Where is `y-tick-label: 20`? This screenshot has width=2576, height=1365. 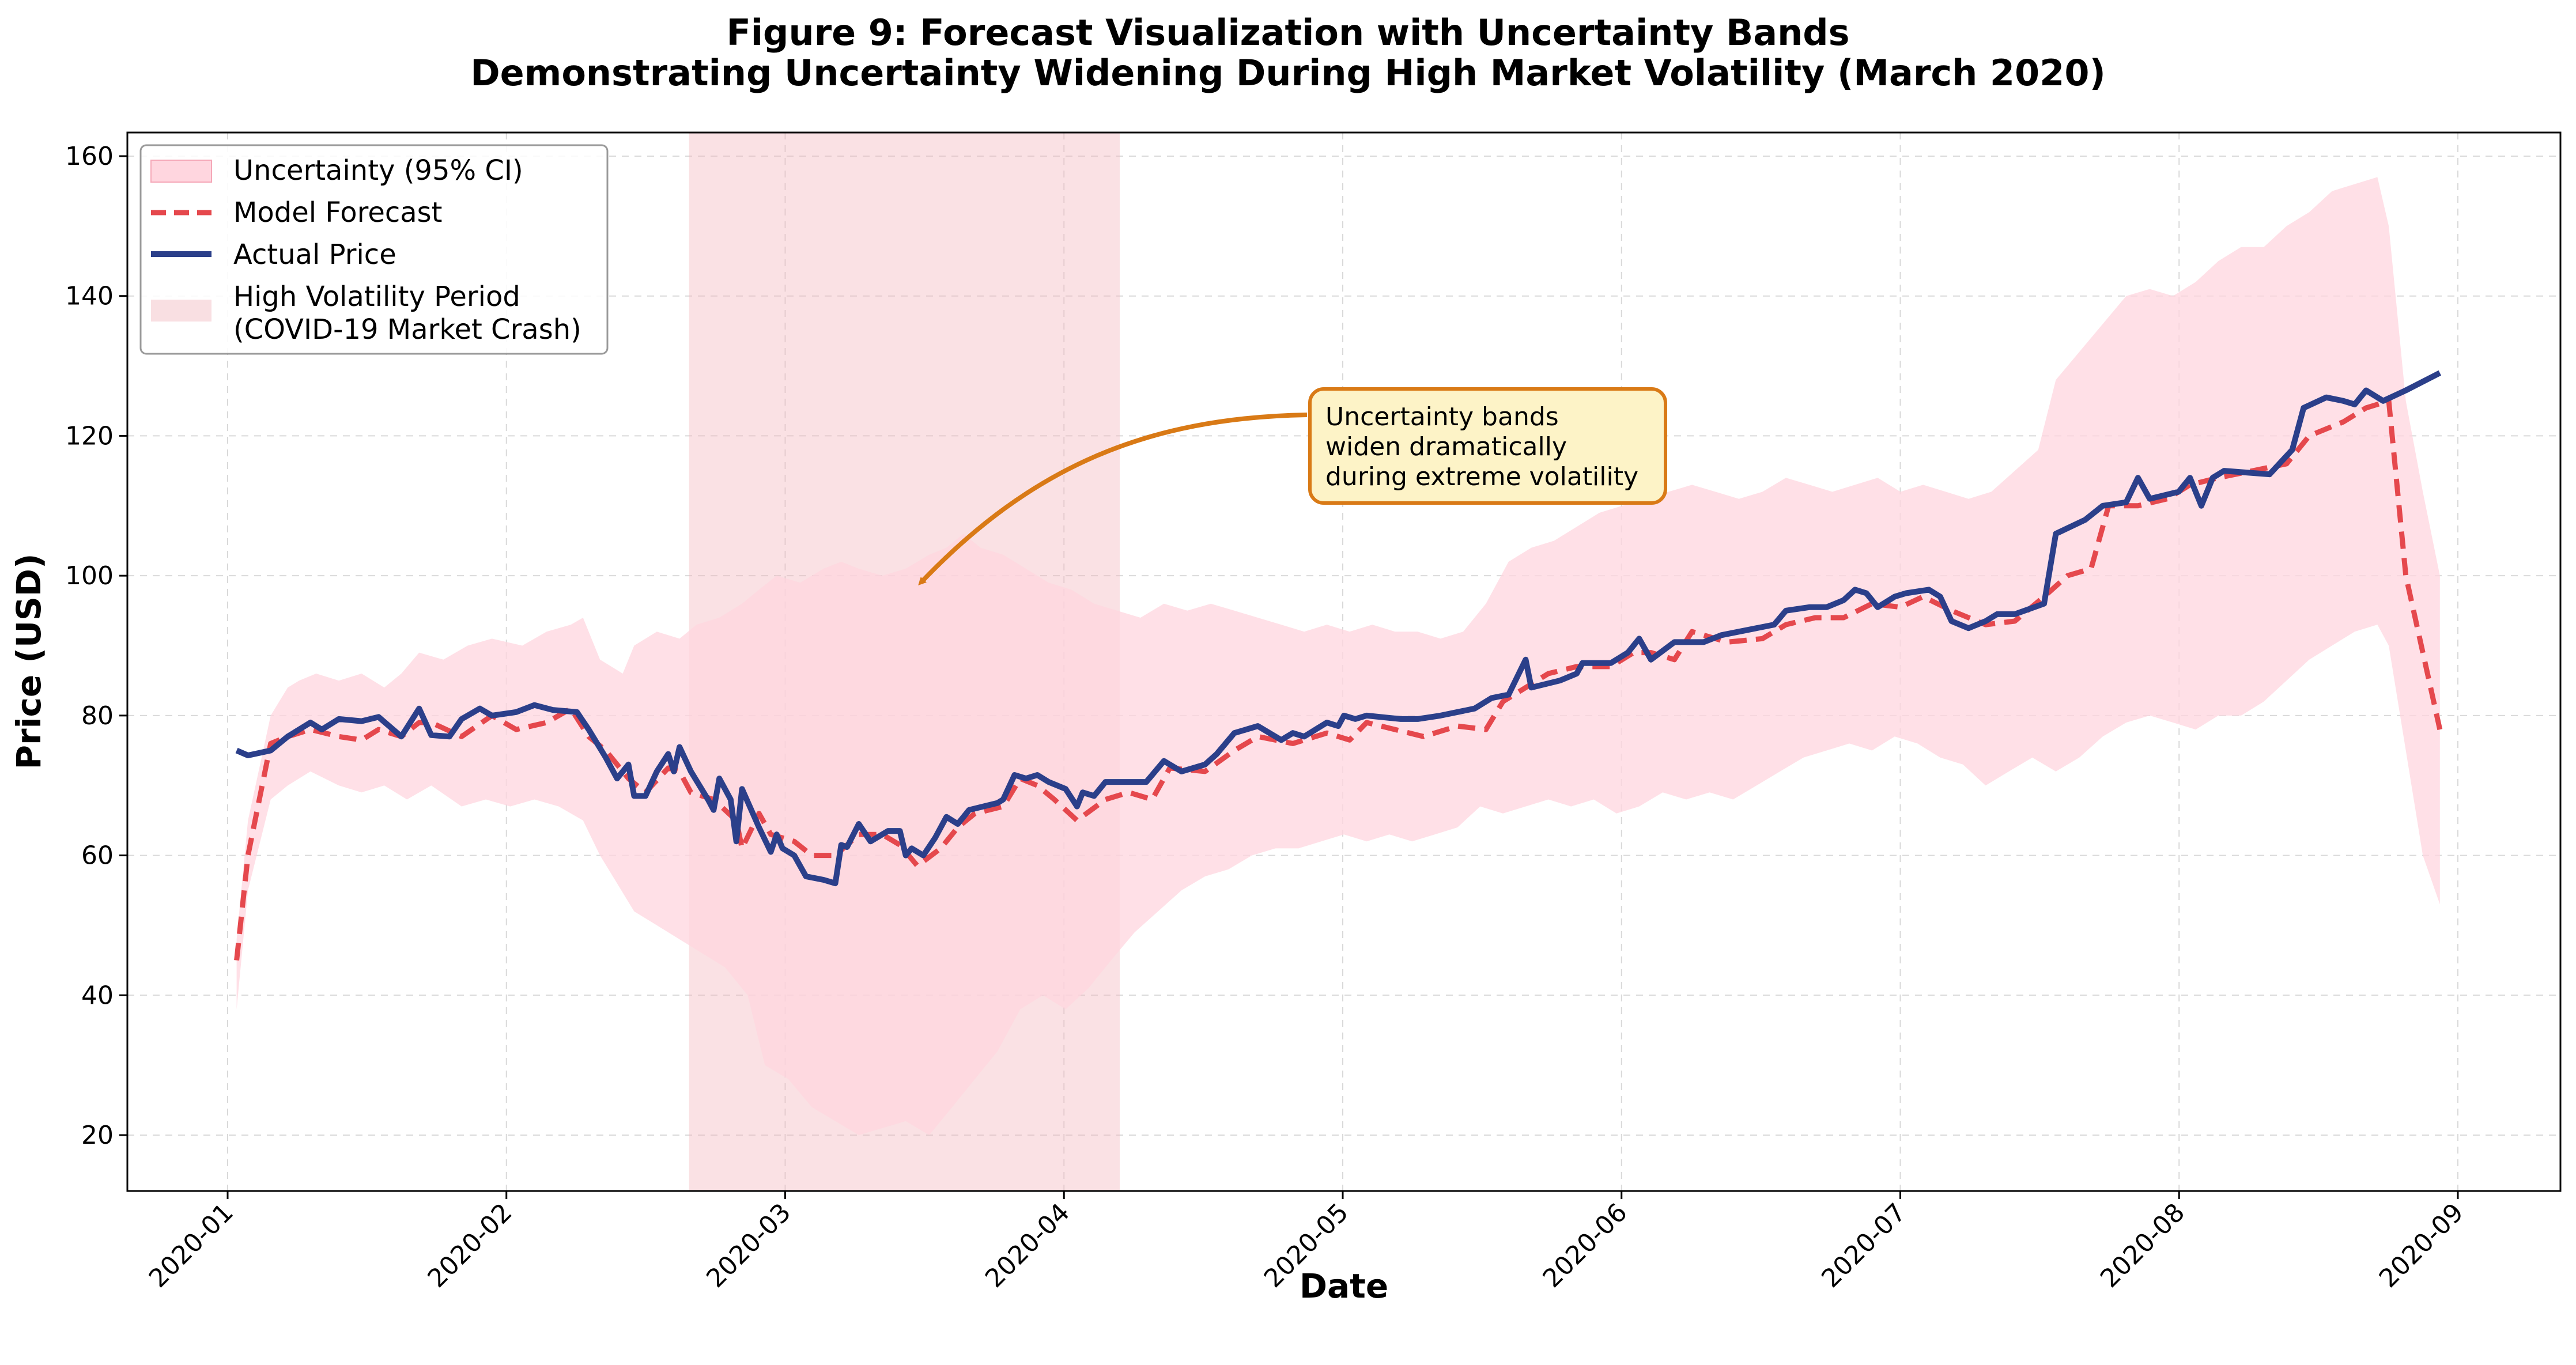 y-tick-label: 20 is located at coordinates (97, 1135).